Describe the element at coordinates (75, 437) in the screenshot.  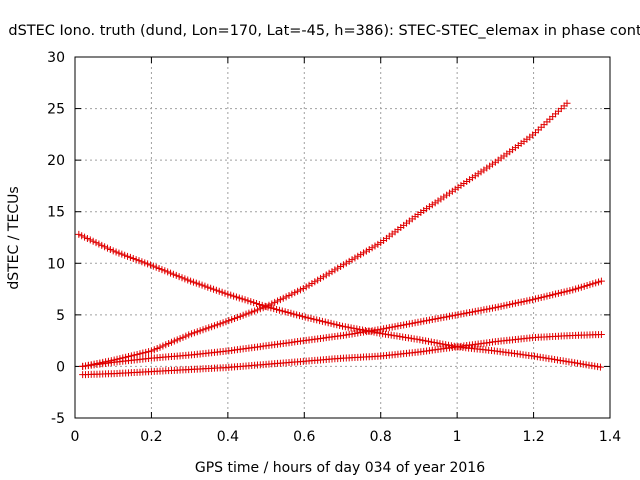
I see `x-tick-label: 0` at that location.